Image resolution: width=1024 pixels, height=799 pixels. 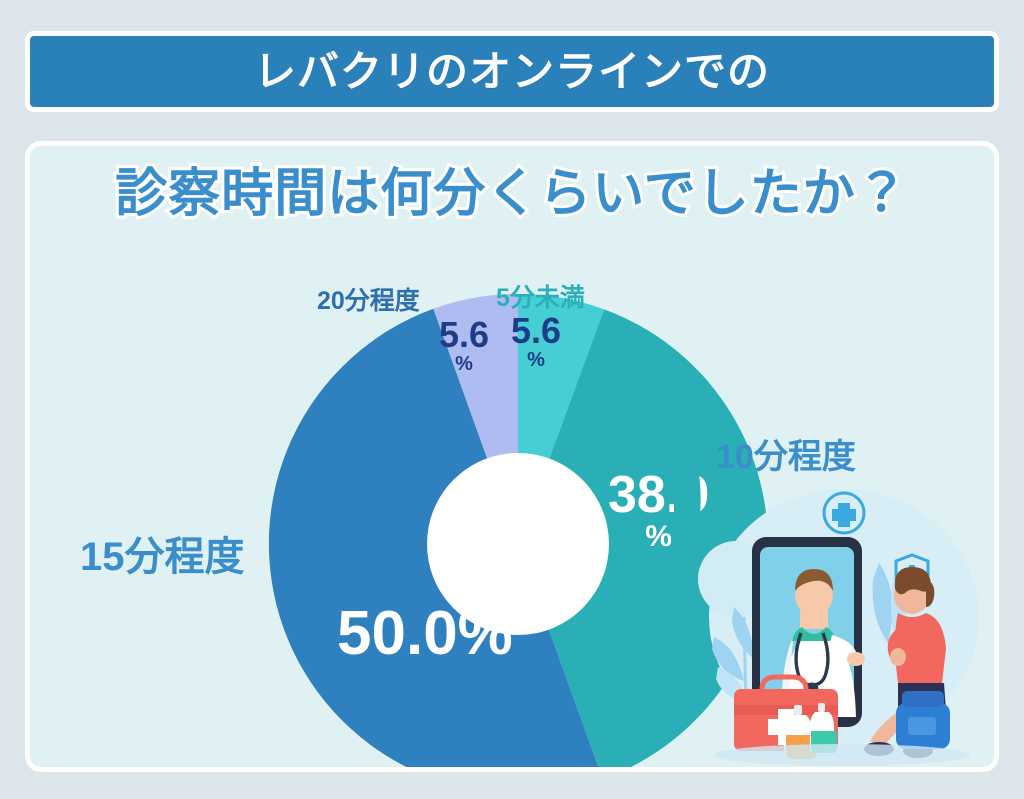 I want to click on slice-value-under5min: 5.6 %, so click(x=536, y=341).